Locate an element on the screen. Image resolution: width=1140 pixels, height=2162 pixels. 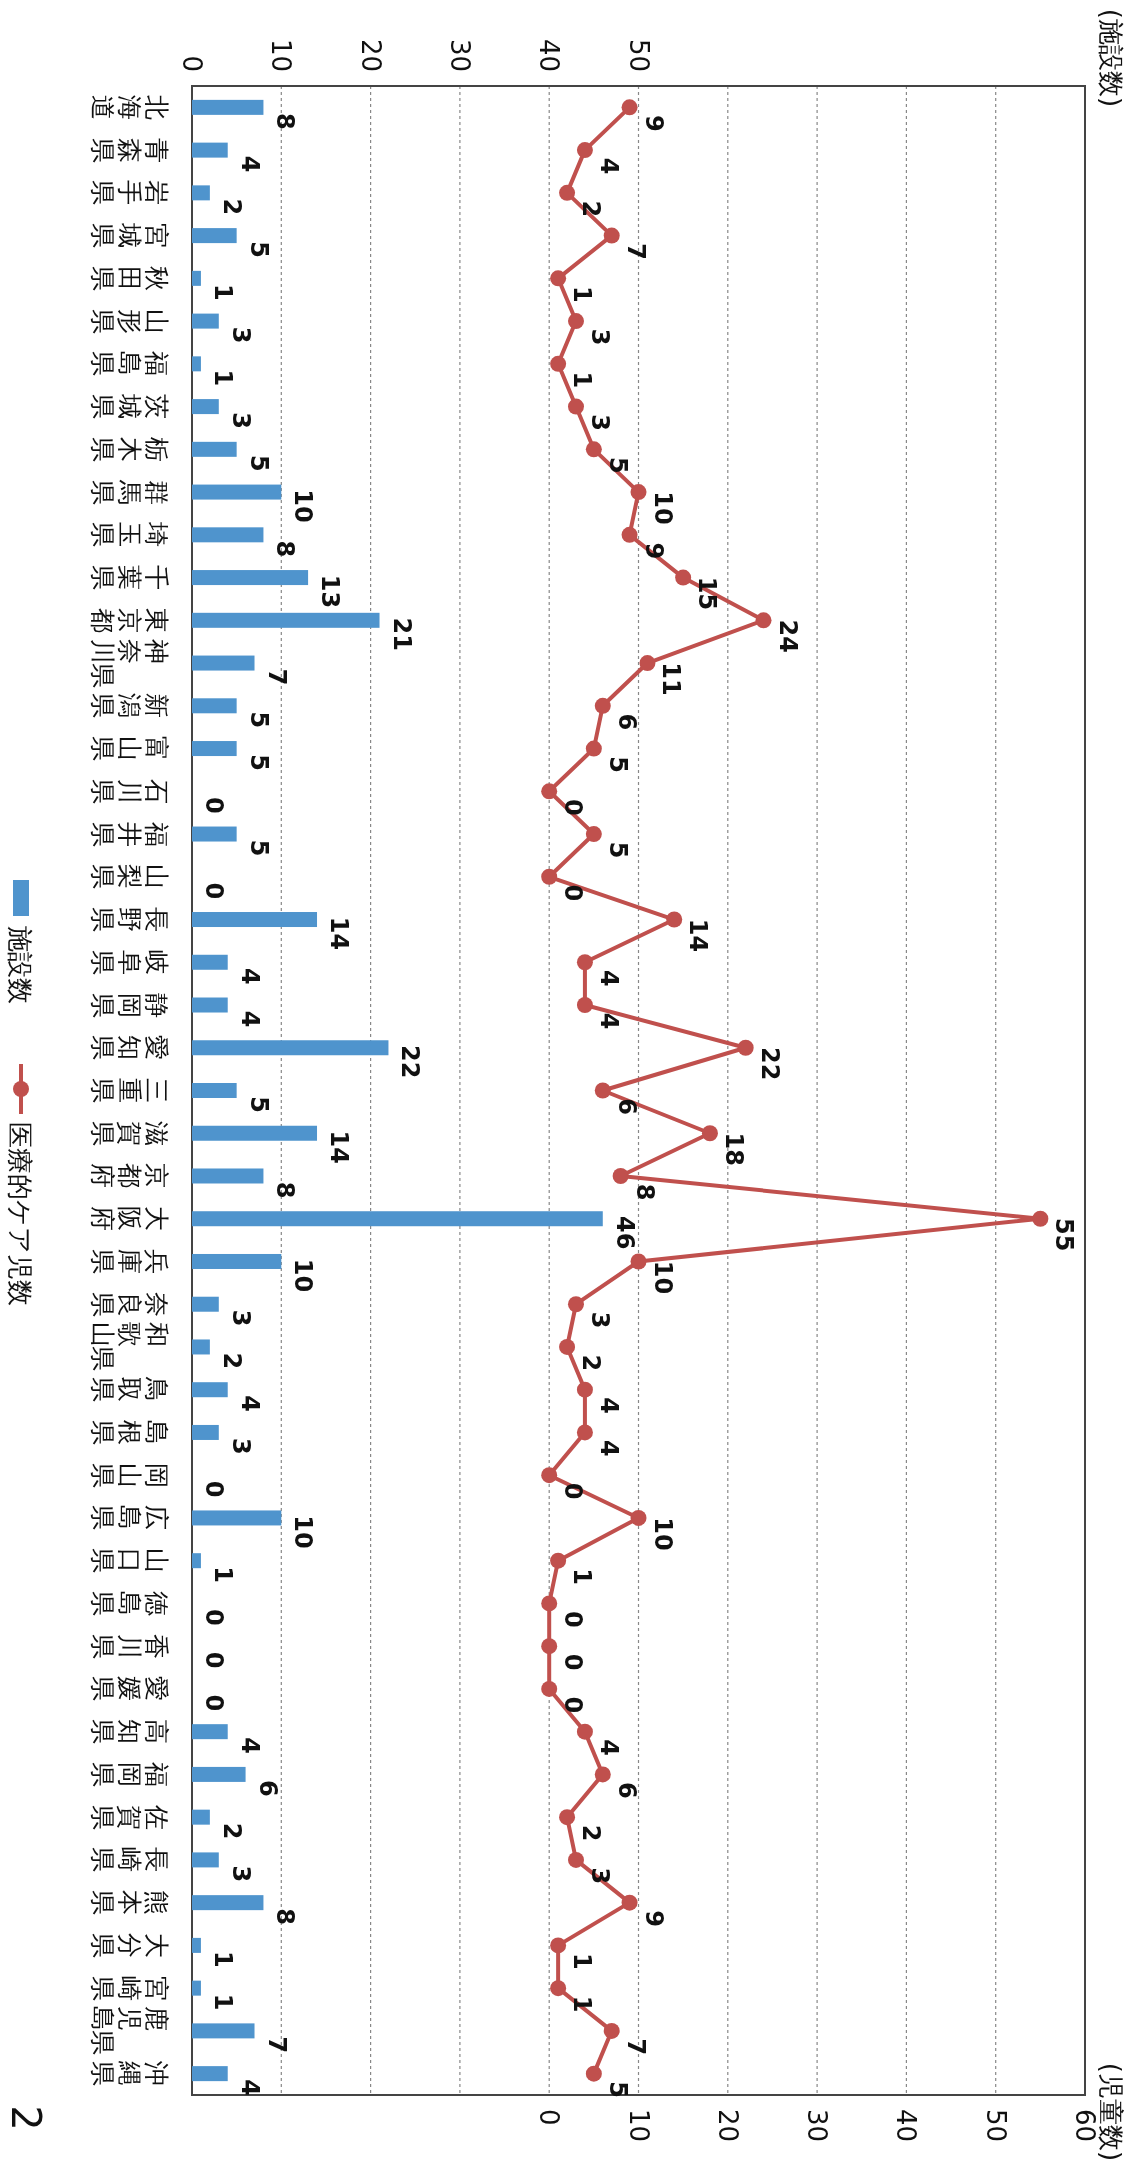
y-tick-label: 三重県 is located at coordinates (129, 1090).